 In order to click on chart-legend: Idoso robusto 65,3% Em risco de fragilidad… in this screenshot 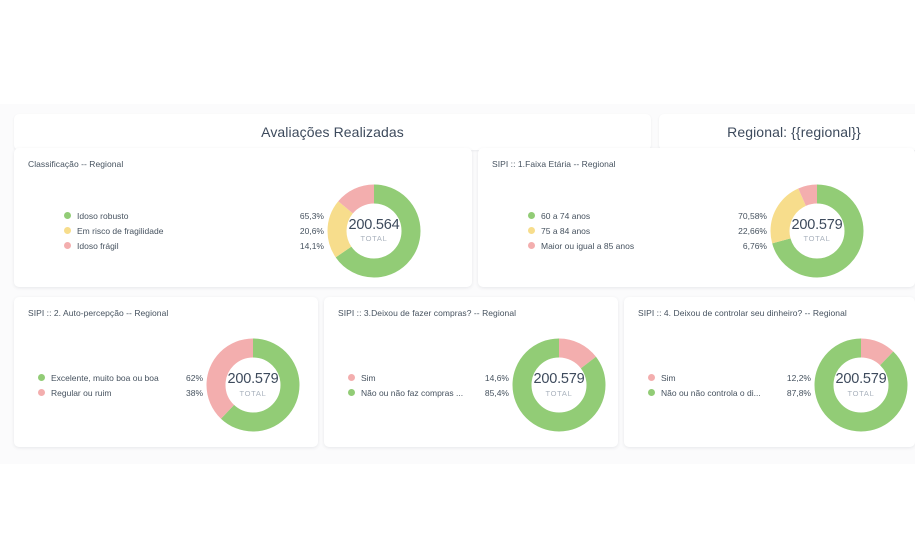, I will do `click(169, 230)`.